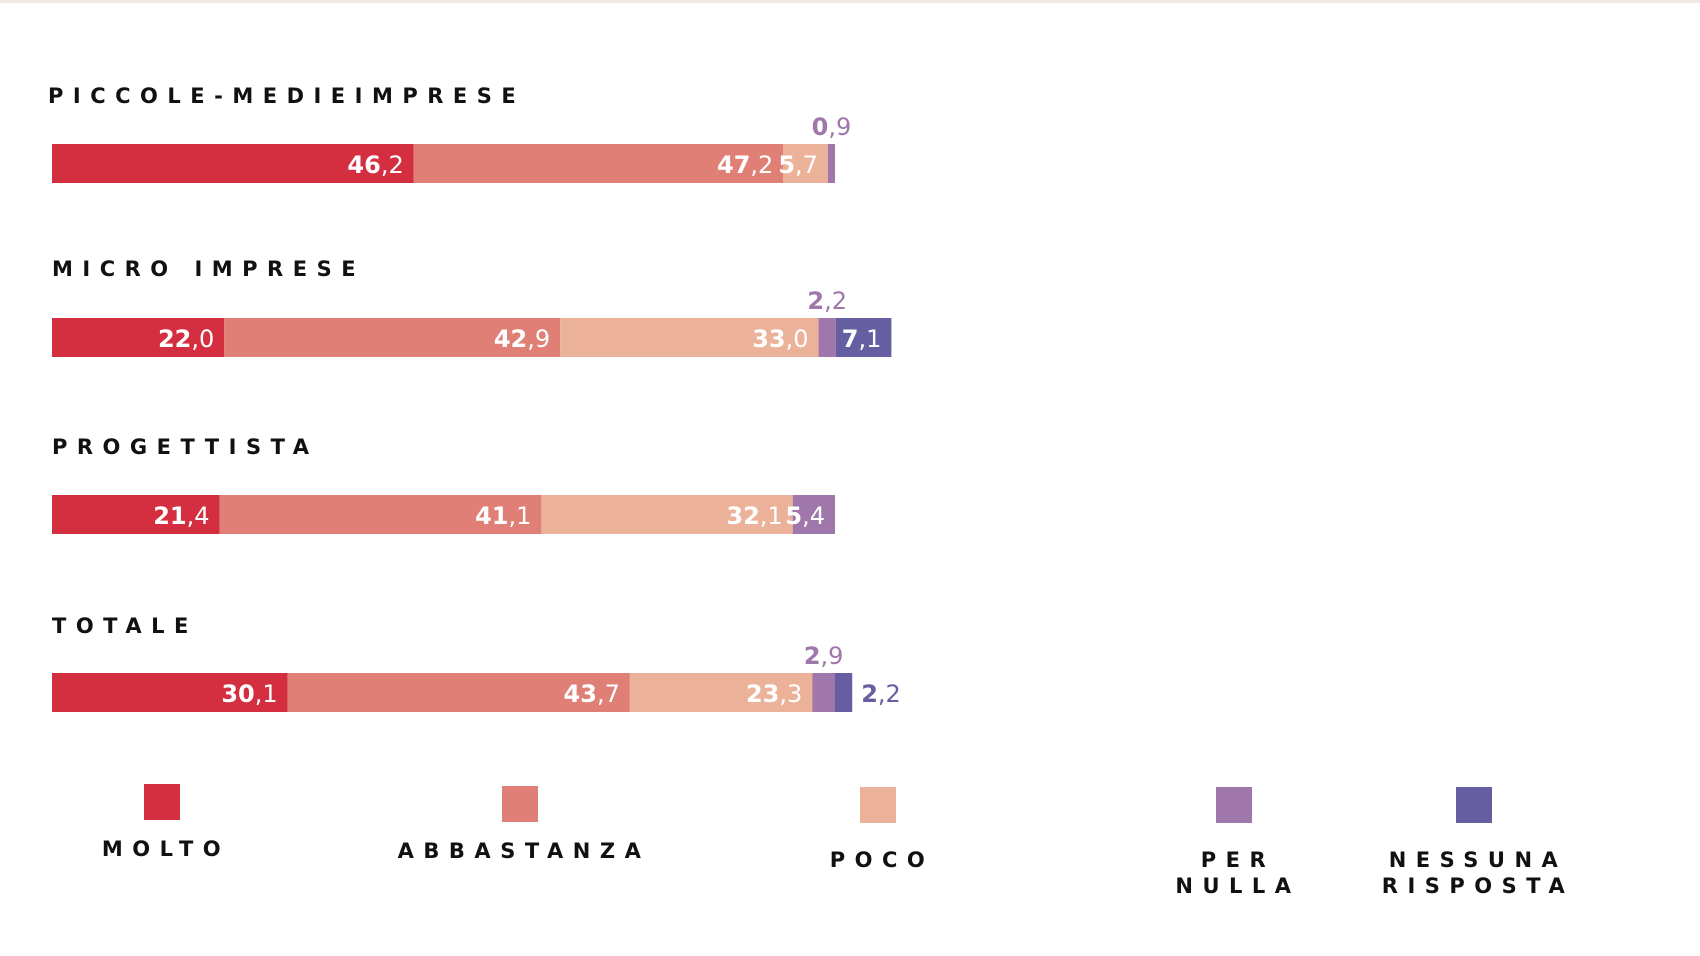 The height and width of the screenshot is (956, 1700). I want to click on data-label: 32,1, so click(754, 516).